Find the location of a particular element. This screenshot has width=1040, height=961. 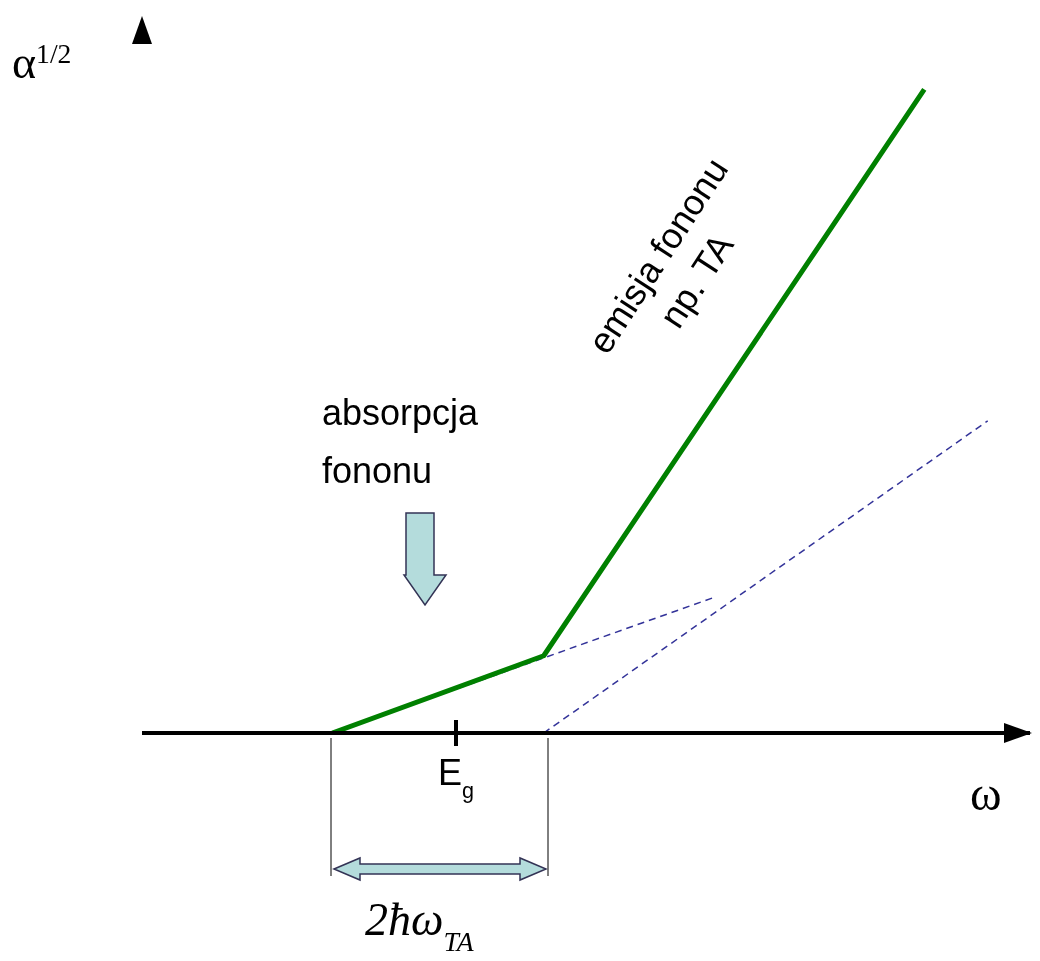

x-axis-title: ω is located at coordinates (986, 793).